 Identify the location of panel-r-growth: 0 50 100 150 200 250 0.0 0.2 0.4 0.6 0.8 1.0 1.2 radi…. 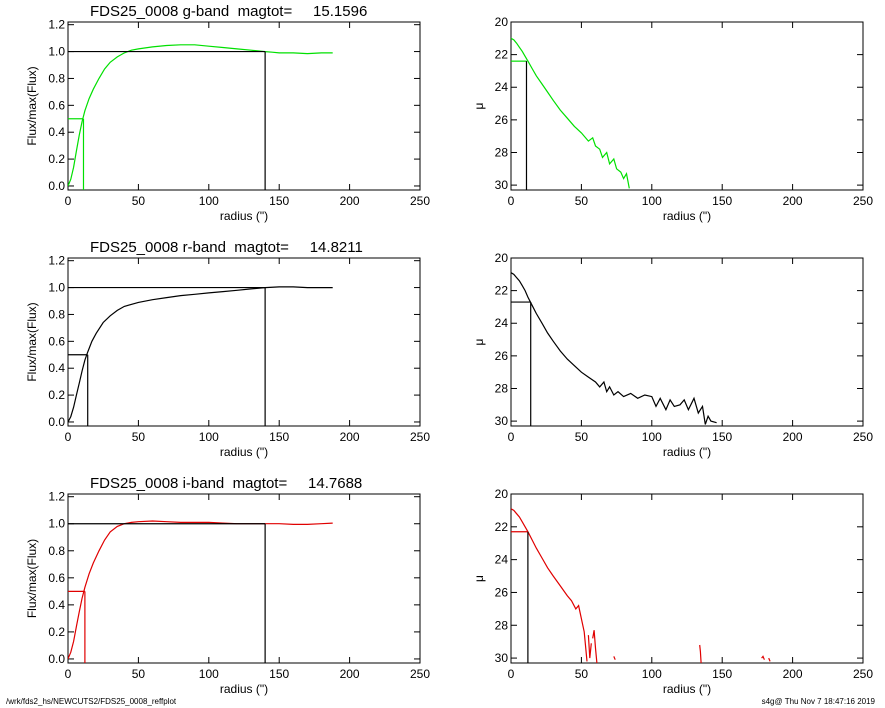
(227, 349).